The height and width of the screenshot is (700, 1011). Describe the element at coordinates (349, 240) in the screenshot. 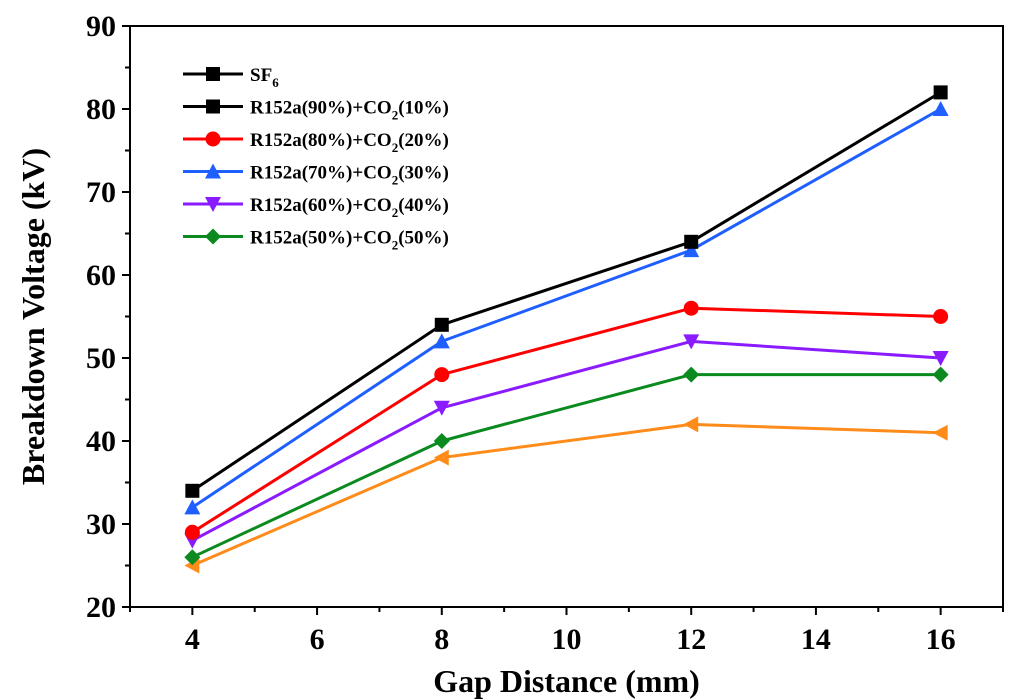

I see `legend-label: R152a(50%)+CO2(50%)` at that location.